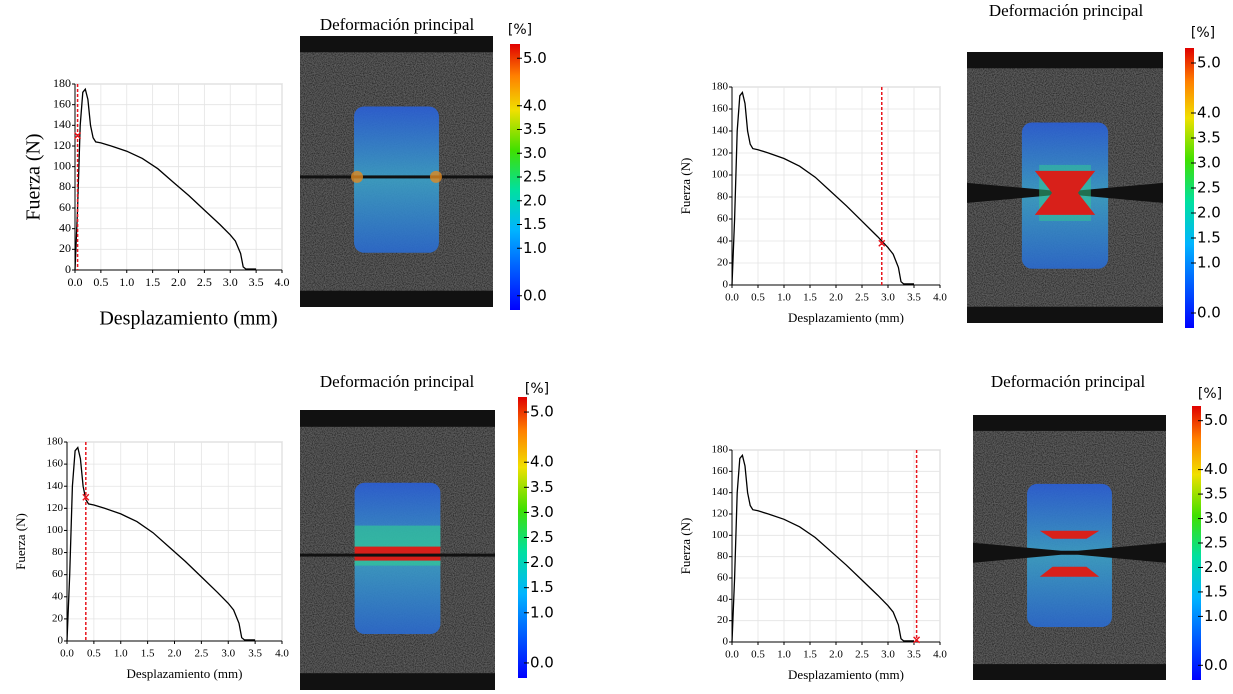  Describe the element at coordinates (542, 487) in the screenshot. I see `colorbar-tick-label: 3.5` at that location.